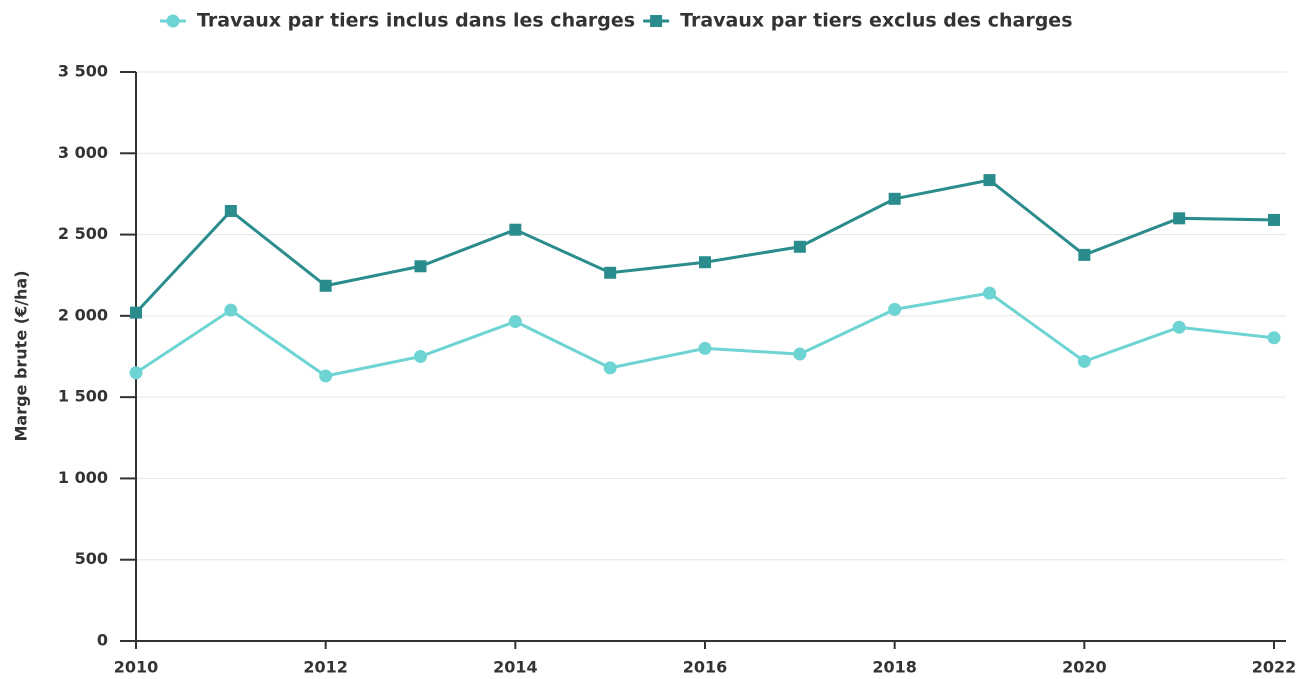  Describe the element at coordinates (876, 21) in the screenshot. I see `legend-label: Travaux par tiers exclus des charges` at that location.